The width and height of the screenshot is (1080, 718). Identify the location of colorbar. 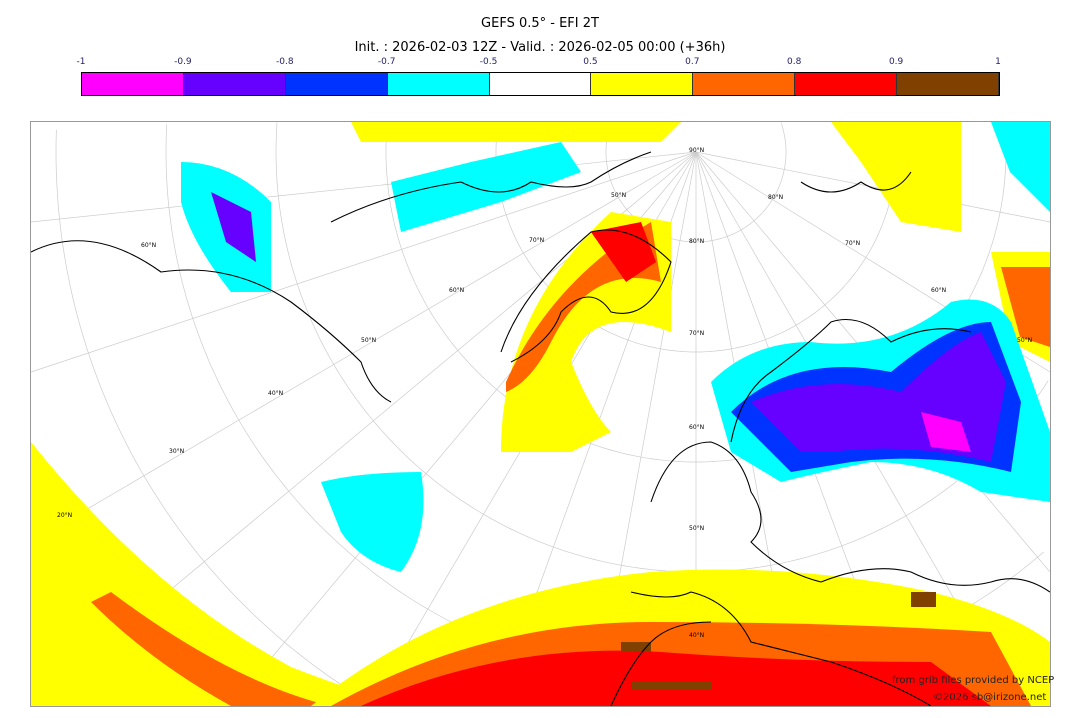
(540, 84).